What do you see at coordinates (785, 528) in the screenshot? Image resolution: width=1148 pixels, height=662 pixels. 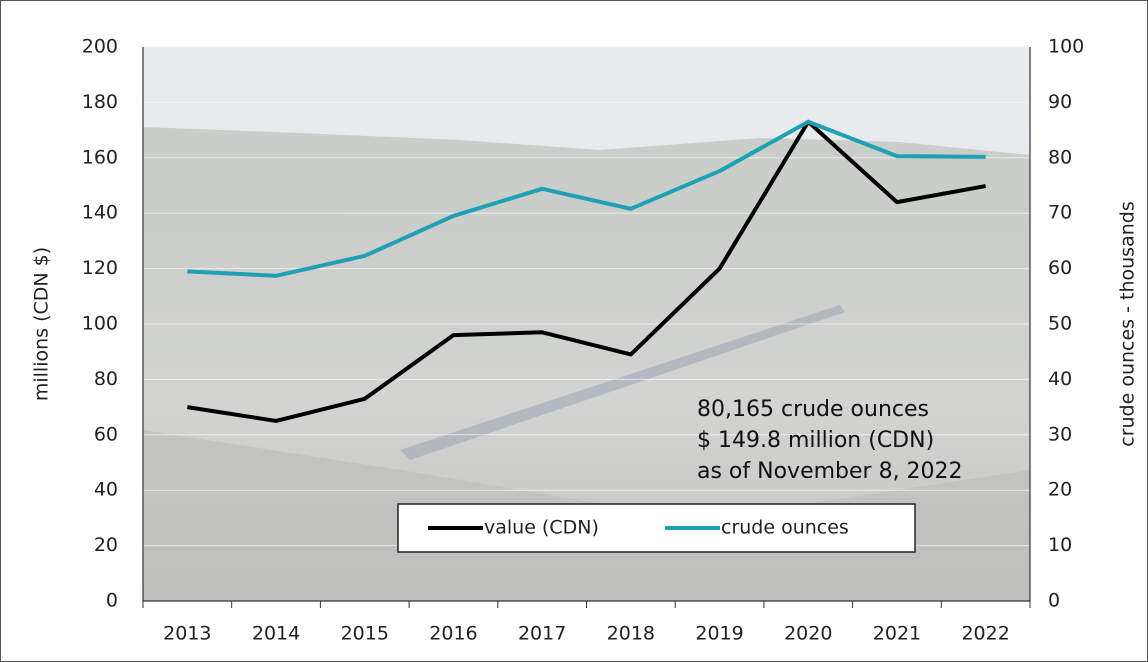 I see `legend-label: crude ounces` at bounding box center [785, 528].